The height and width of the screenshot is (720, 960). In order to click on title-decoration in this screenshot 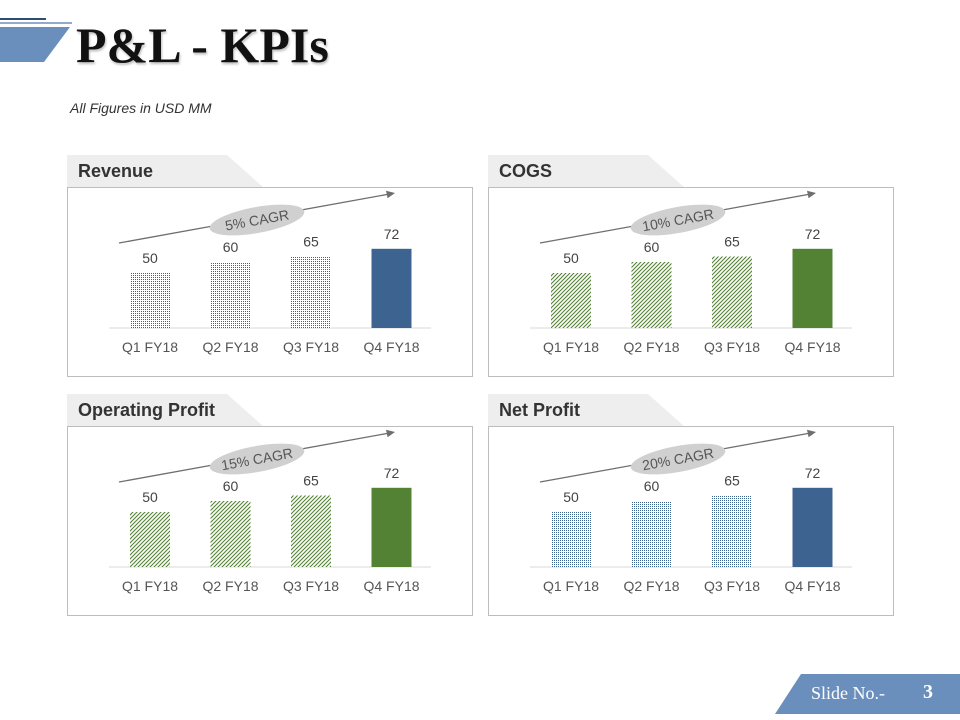, I will do `click(36, 40)`.